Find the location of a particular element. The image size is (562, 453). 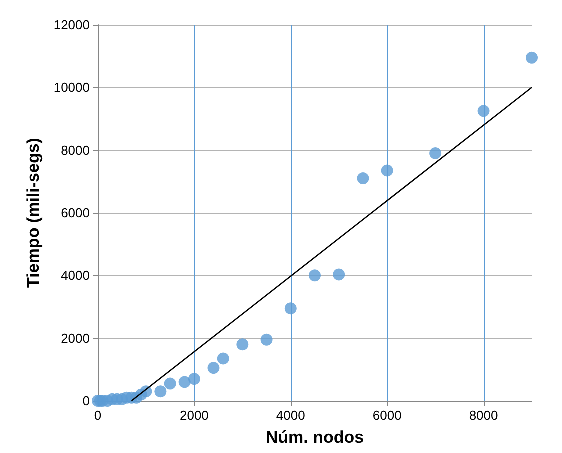

x-tick-label: 6000 is located at coordinates (387, 415).